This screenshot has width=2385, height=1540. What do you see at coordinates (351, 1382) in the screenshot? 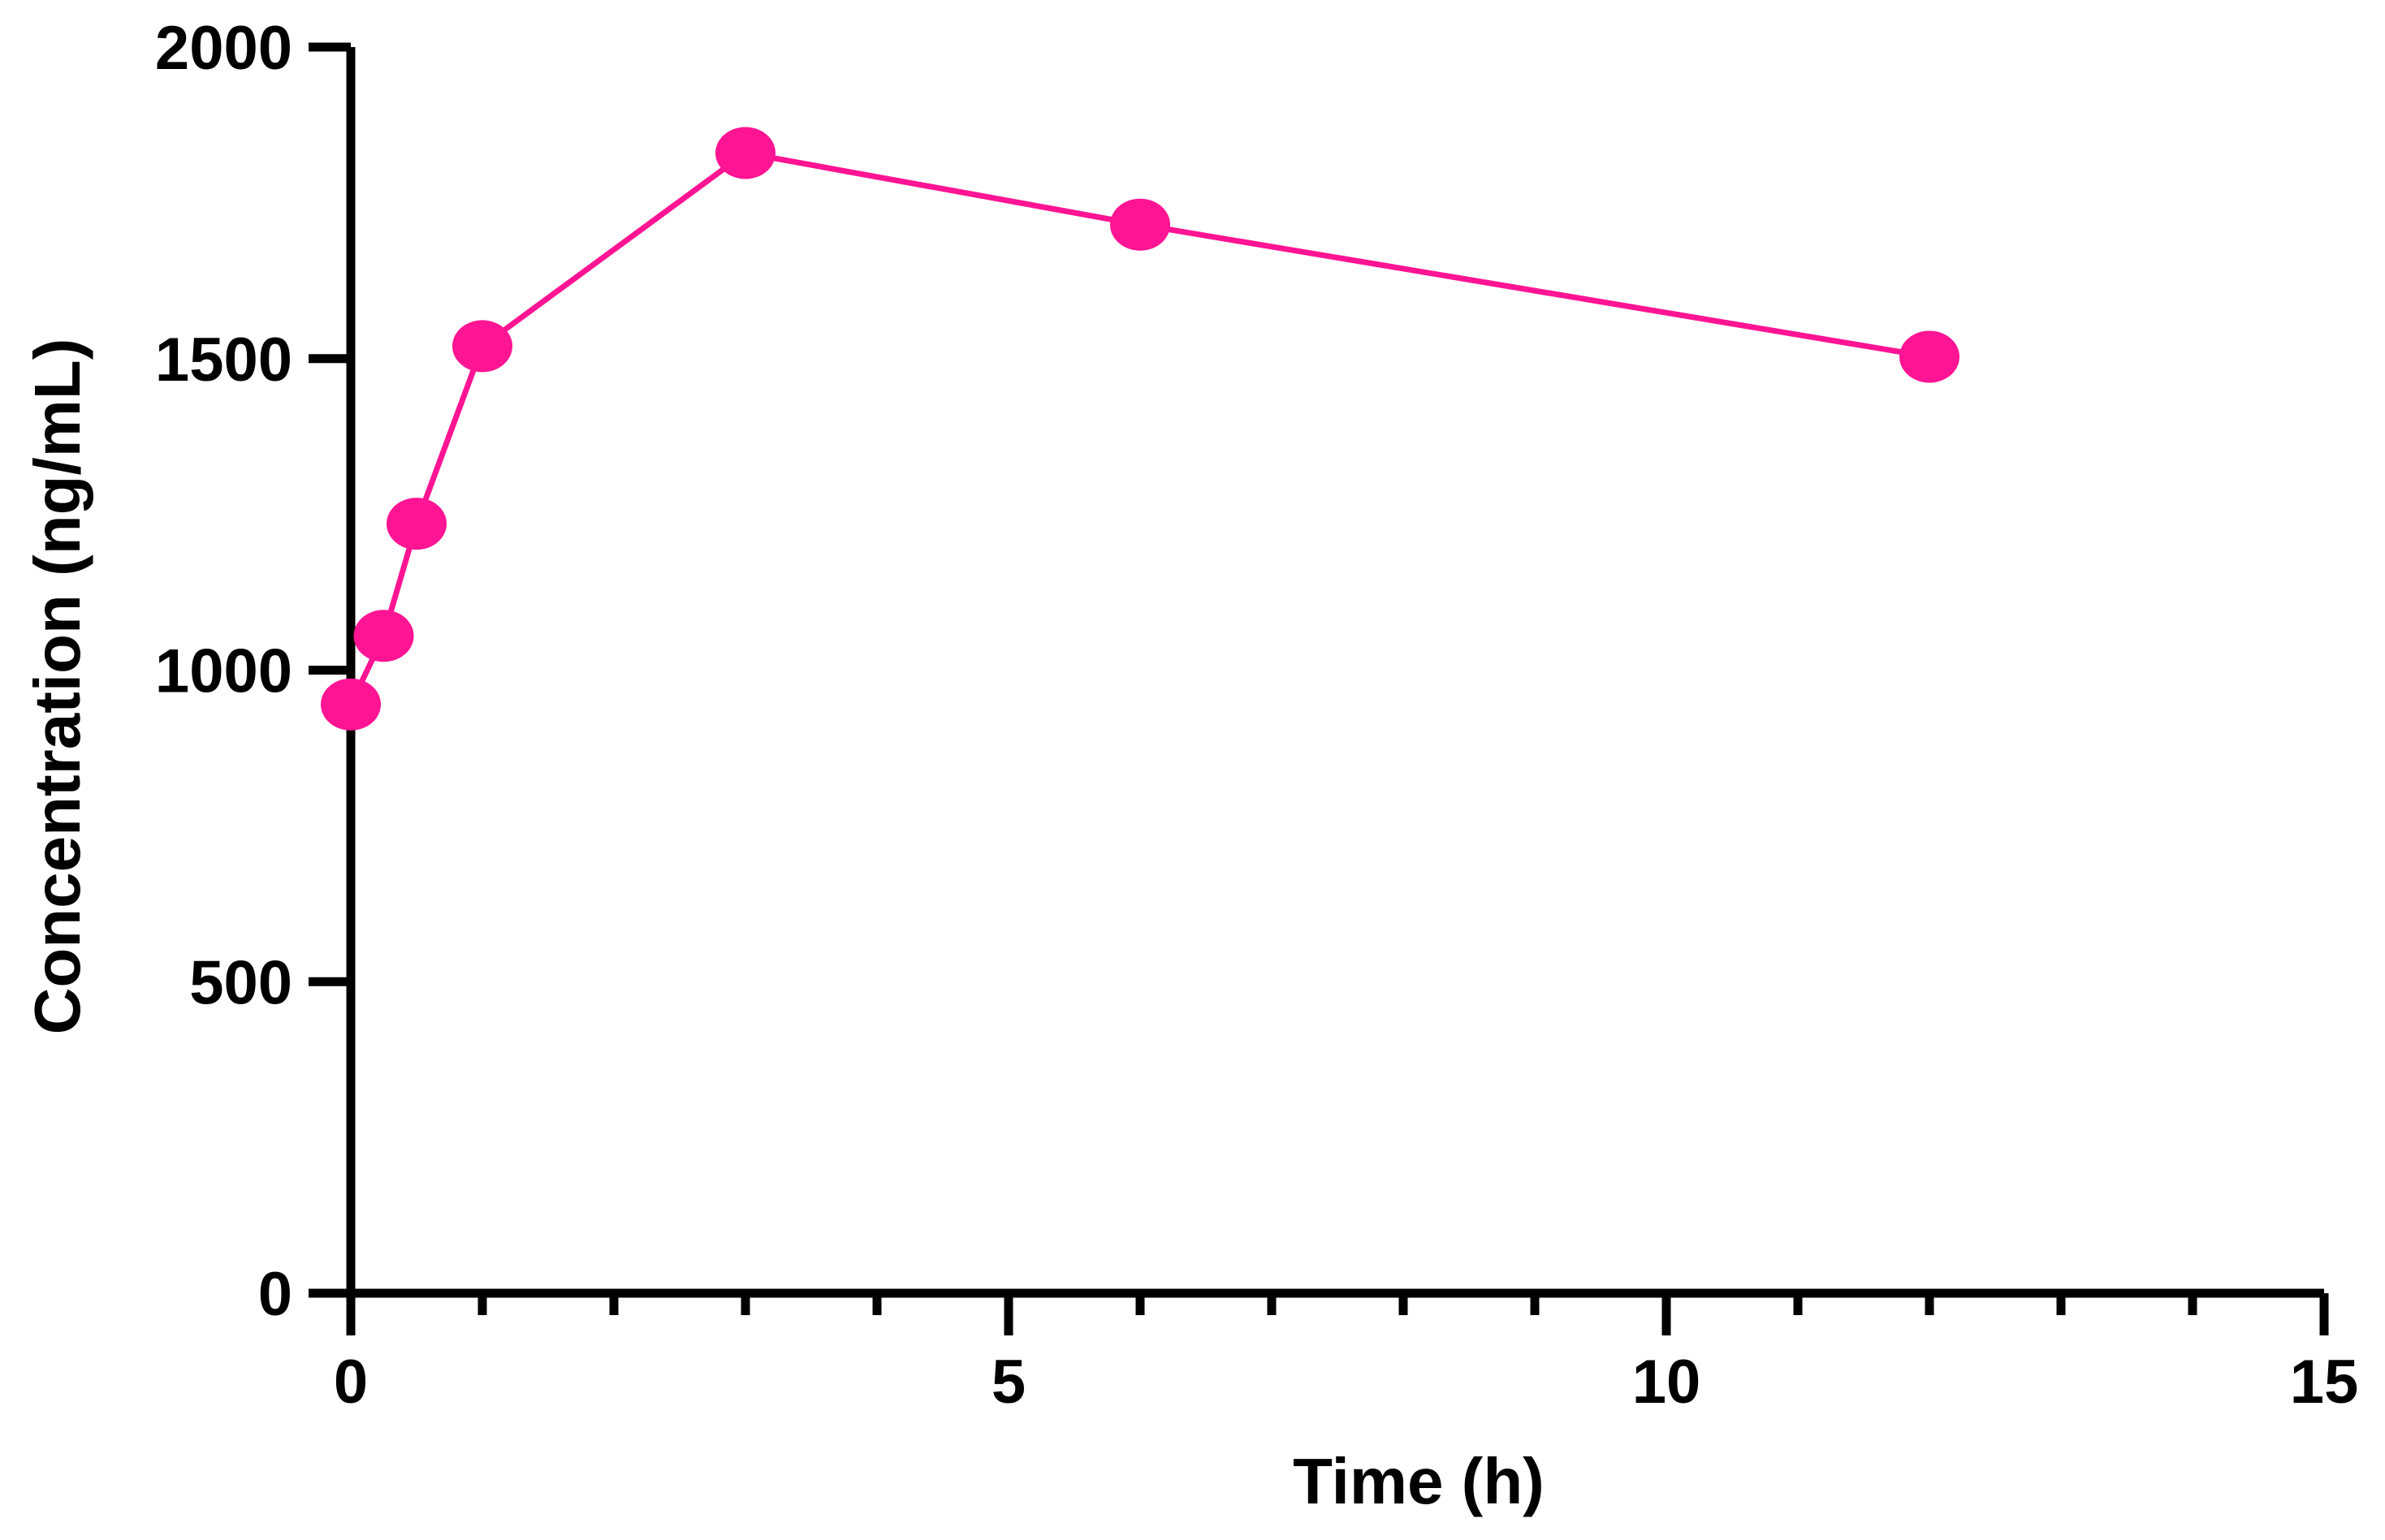
I see `x-tick-label: 0` at bounding box center [351, 1382].